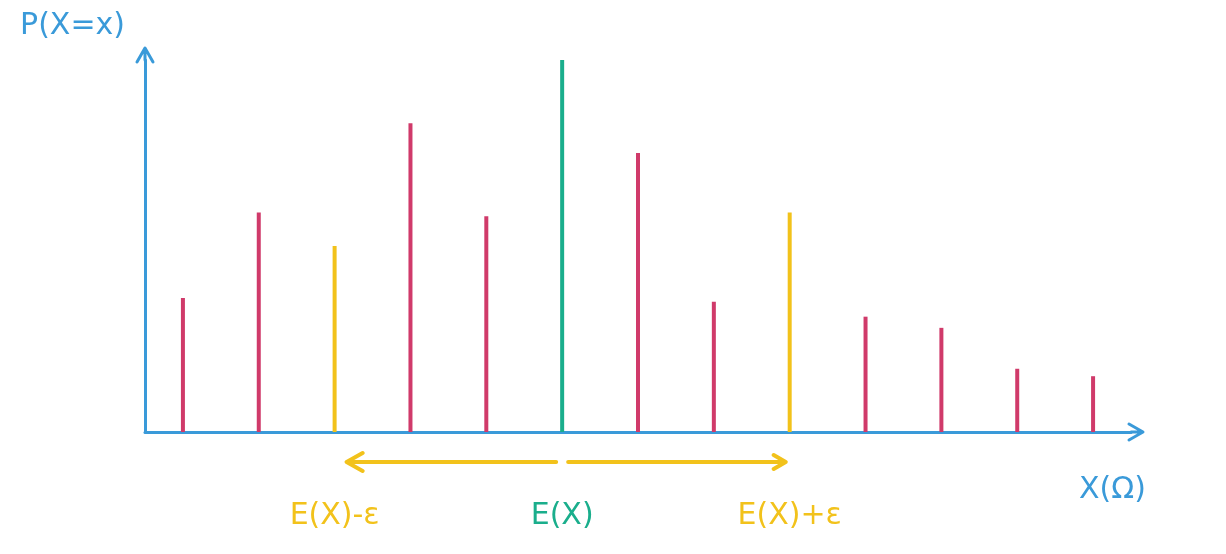 The height and width of the screenshot is (554, 1226). I want to click on x-tick-label: E(X)+ε, so click(789, 513).